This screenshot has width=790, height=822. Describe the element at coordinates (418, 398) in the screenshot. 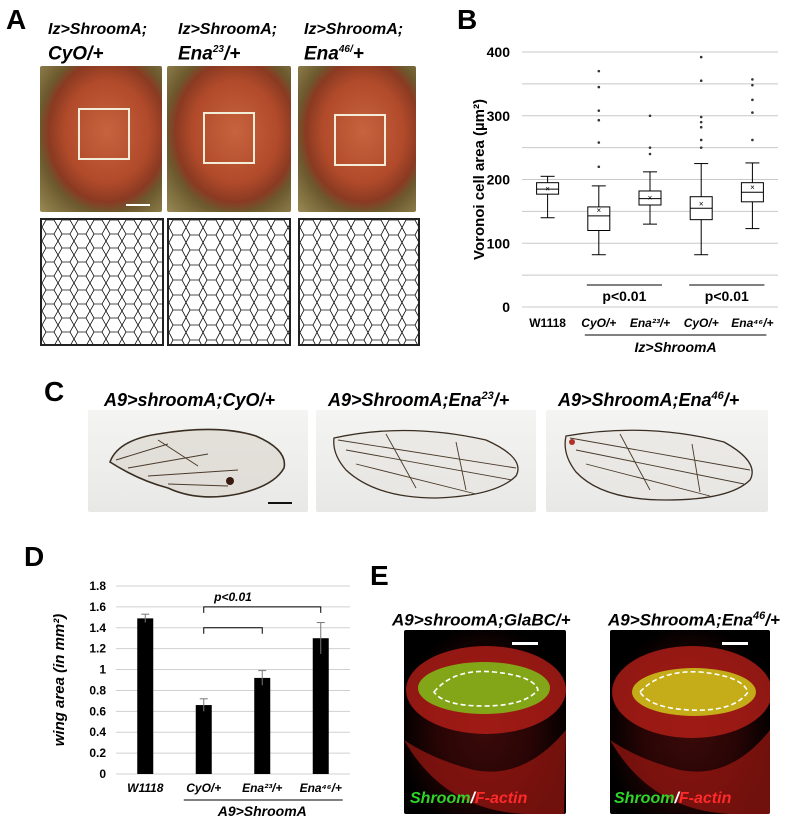

I see `wing-title-ena23: A9>ShroomA;Ena23/+` at that location.